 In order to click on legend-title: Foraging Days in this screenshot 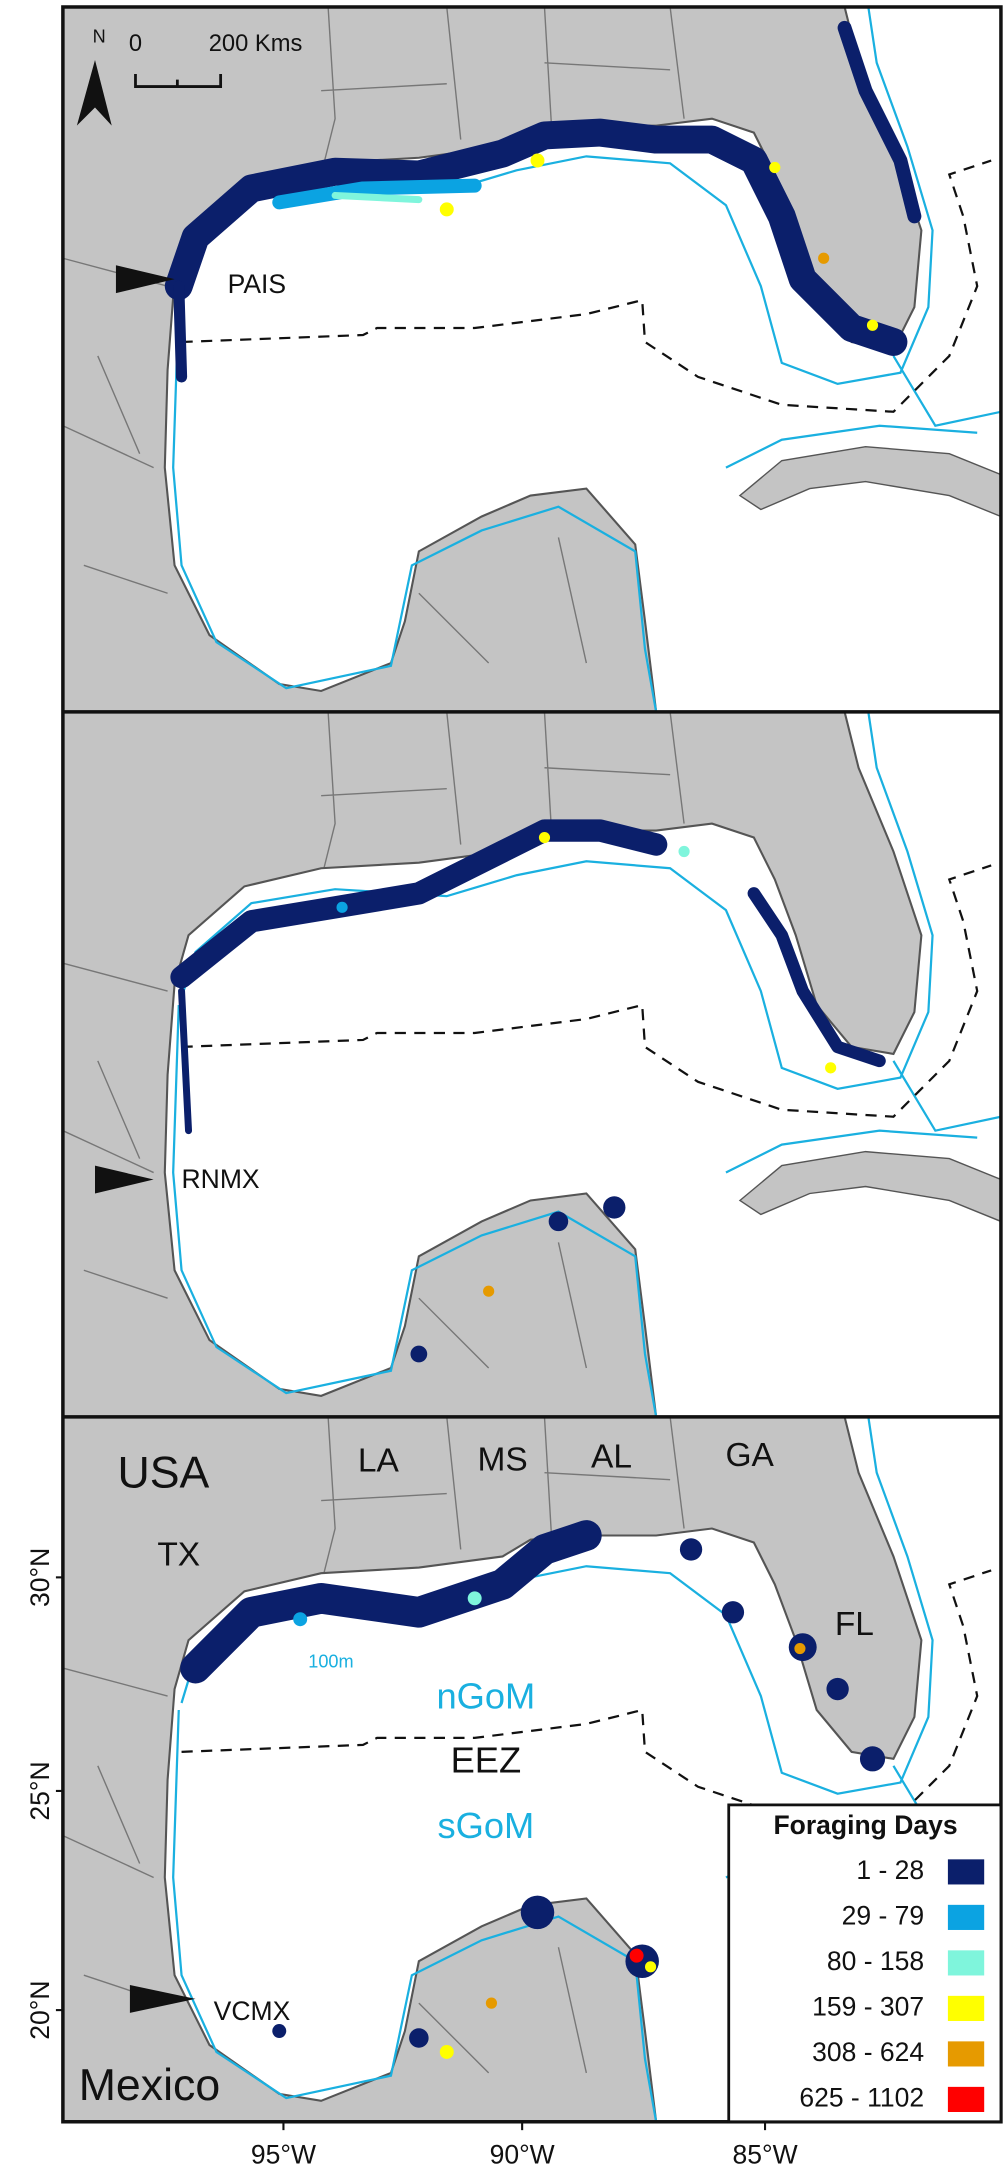, I will do `click(865, 1825)`.